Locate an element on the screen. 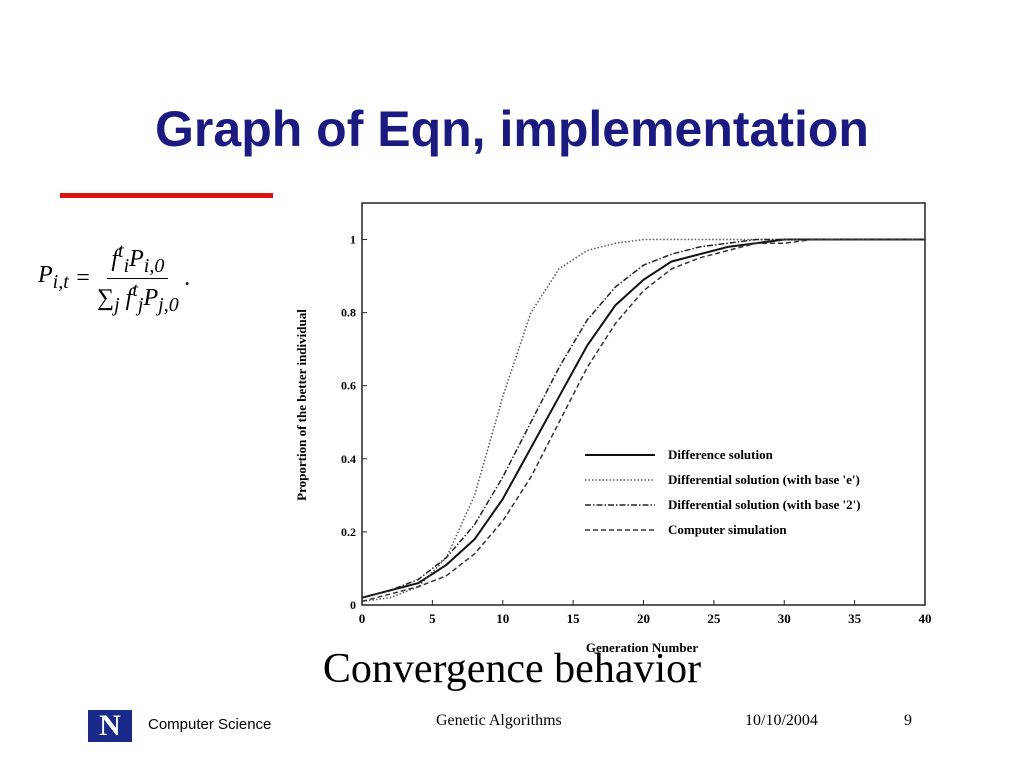  legend-label: Difference solution is located at coordinates (721, 454).